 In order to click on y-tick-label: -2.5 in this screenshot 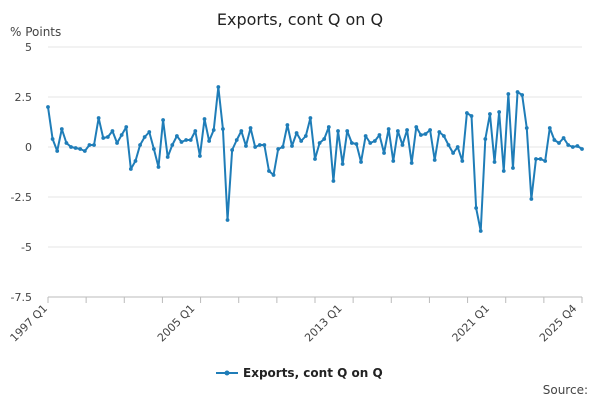, I will do `click(21, 197)`.